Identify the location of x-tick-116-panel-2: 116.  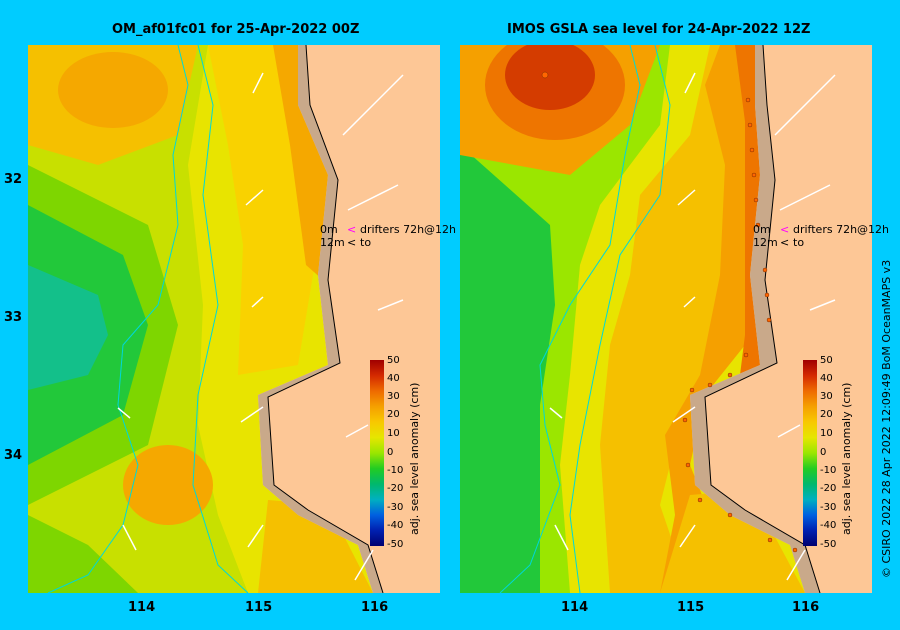
(806, 607).